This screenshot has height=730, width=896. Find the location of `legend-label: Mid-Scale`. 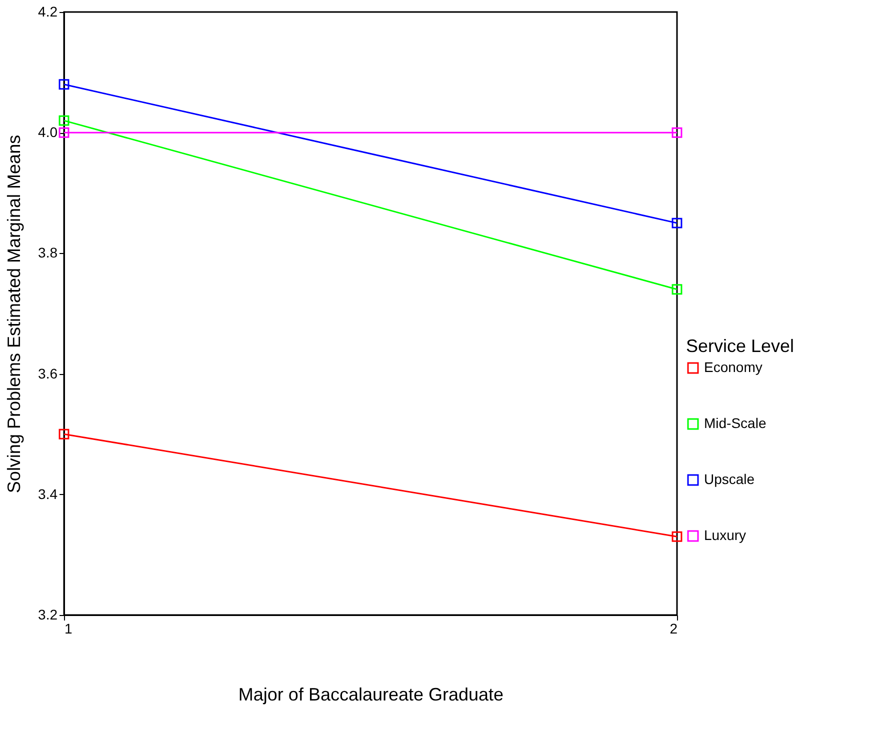

legend-label: Mid-Scale is located at coordinates (735, 423).